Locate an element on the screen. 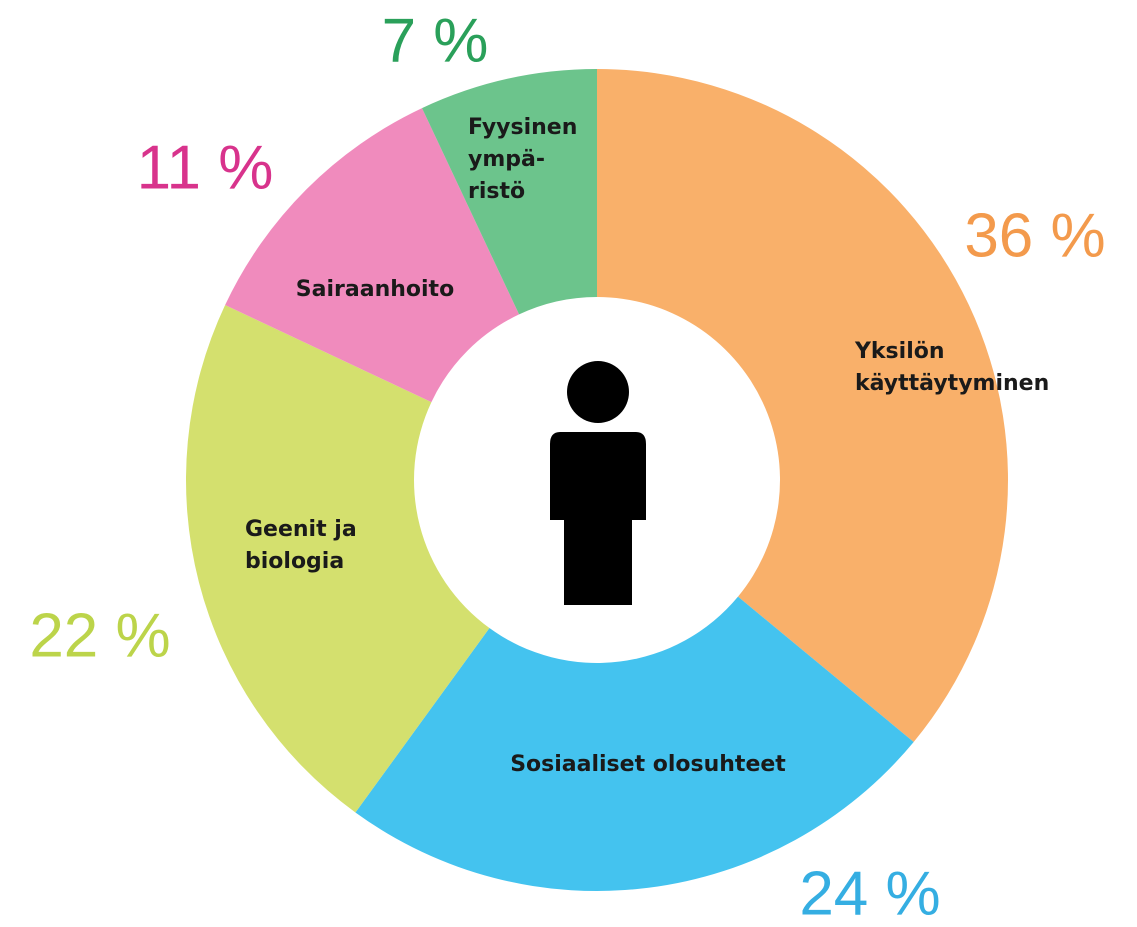 The image size is (1137, 927). slice-label: ympä- is located at coordinates (506, 159).